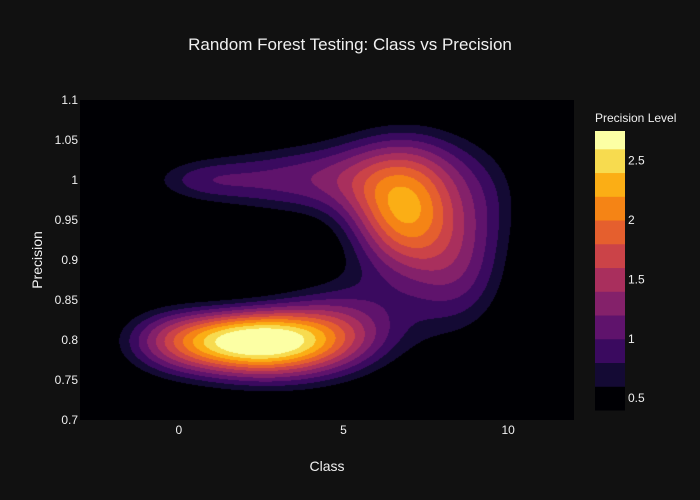 Image resolution: width=700 pixels, height=500 pixels. I want to click on x-axis-title: Class, so click(326, 466).